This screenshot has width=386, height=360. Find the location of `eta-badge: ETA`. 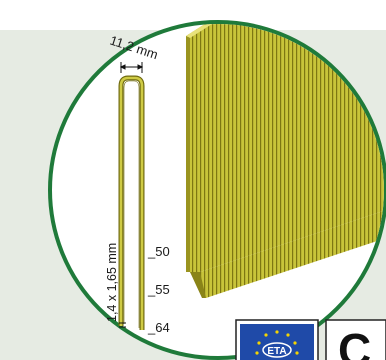

eta-badge: ETA is located at coordinates (277, 339).